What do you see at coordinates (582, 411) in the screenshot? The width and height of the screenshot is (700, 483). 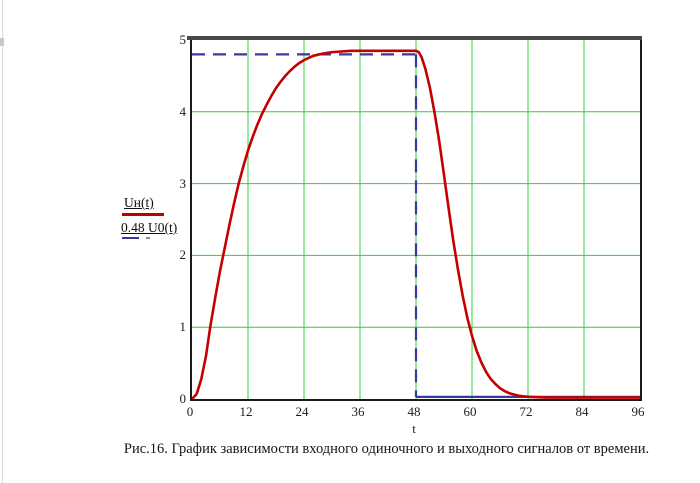 I see `x-tick-label: 84` at bounding box center [582, 411].